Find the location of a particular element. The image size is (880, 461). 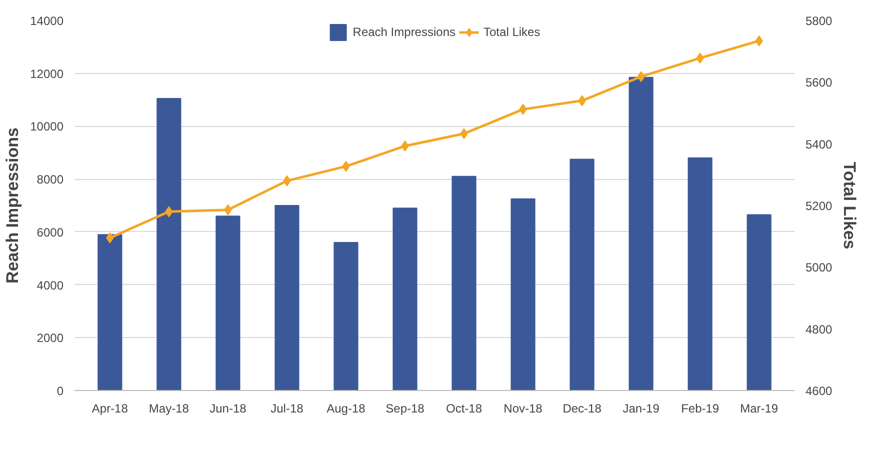

y-tick-label: 6000 is located at coordinates (50, 232).